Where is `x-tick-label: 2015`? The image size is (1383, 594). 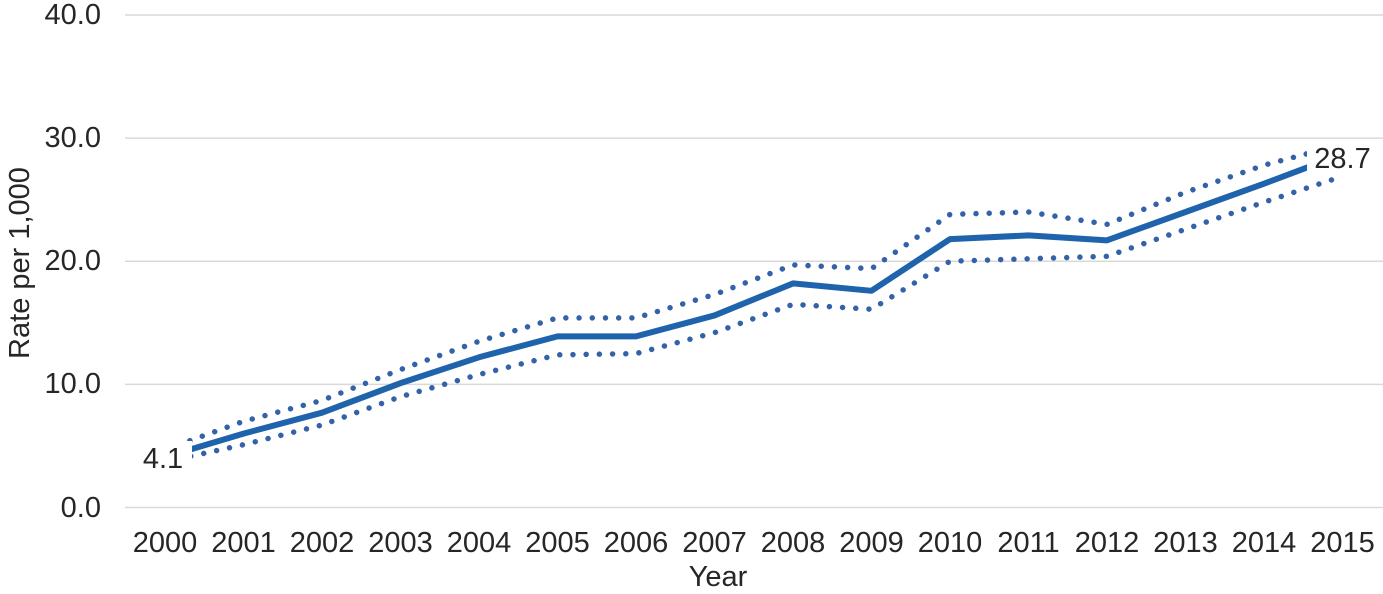
x-tick-label: 2015 is located at coordinates (1342, 543).